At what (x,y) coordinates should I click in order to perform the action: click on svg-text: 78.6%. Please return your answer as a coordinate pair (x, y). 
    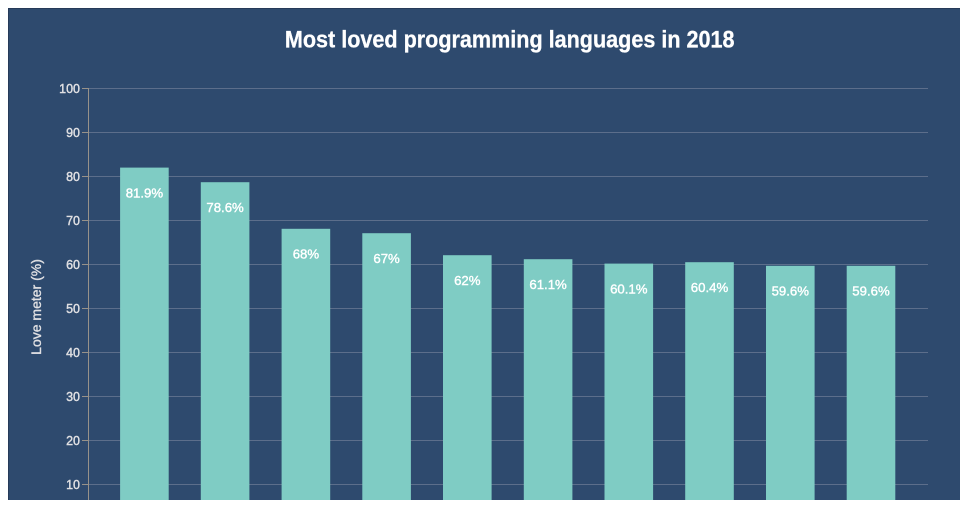
    Looking at the image, I should click on (225, 207).